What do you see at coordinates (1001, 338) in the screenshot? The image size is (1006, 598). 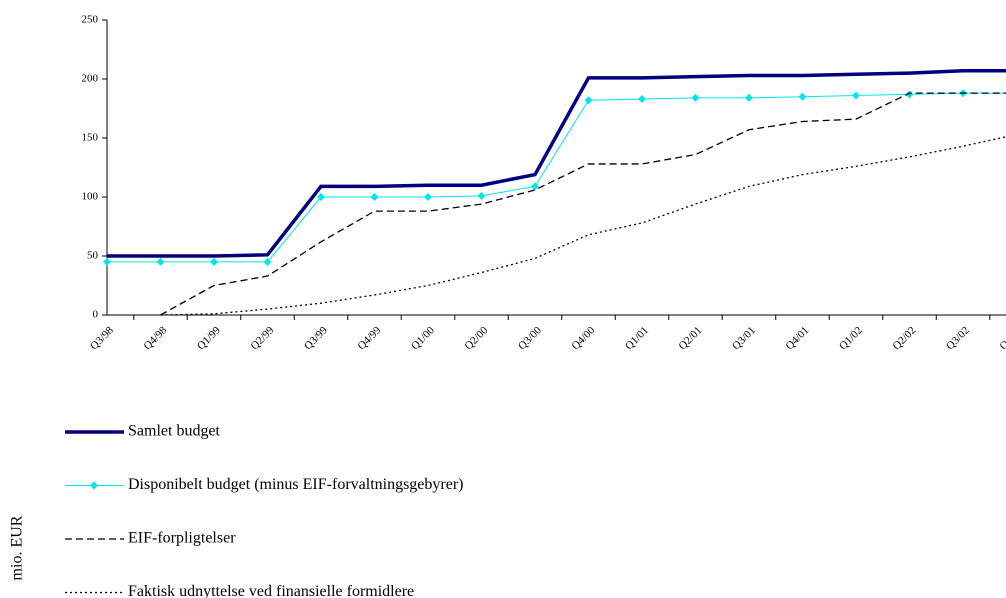 I see `x-tick-label: Q4/02` at bounding box center [1001, 338].